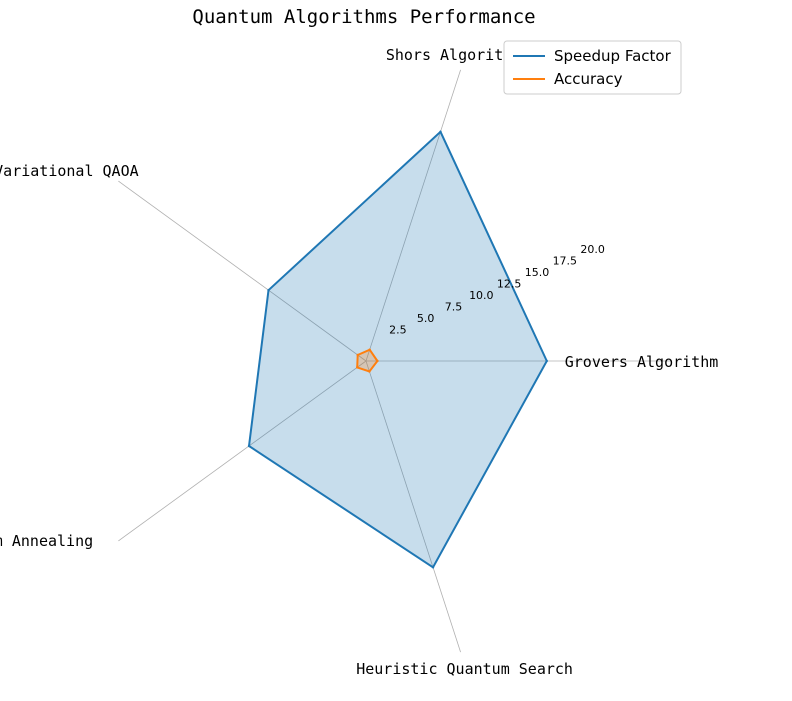 The image size is (792, 701). Describe the element at coordinates (481, 295) in the screenshot. I see `radial-tick-label: 10.0` at that location.